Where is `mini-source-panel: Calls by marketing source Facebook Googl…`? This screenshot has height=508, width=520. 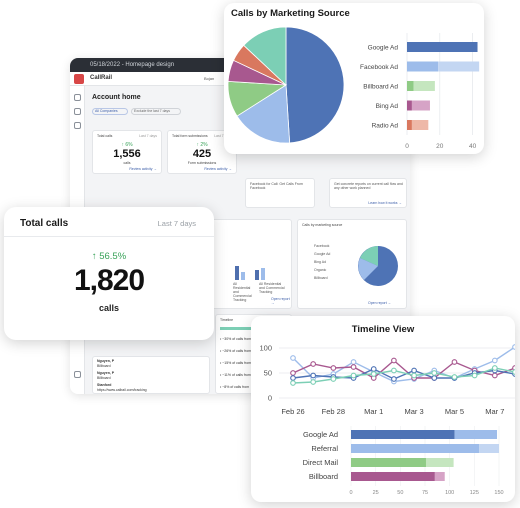
mini-source-panel: Calls by marketing source Facebook Googl… is located at coordinates (352, 264).